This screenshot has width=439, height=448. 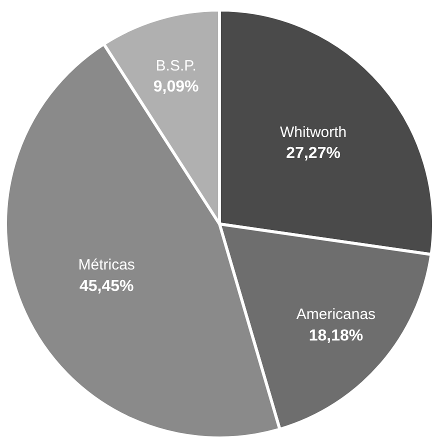 I want to click on data-label: 9,09%, so click(x=176, y=87).